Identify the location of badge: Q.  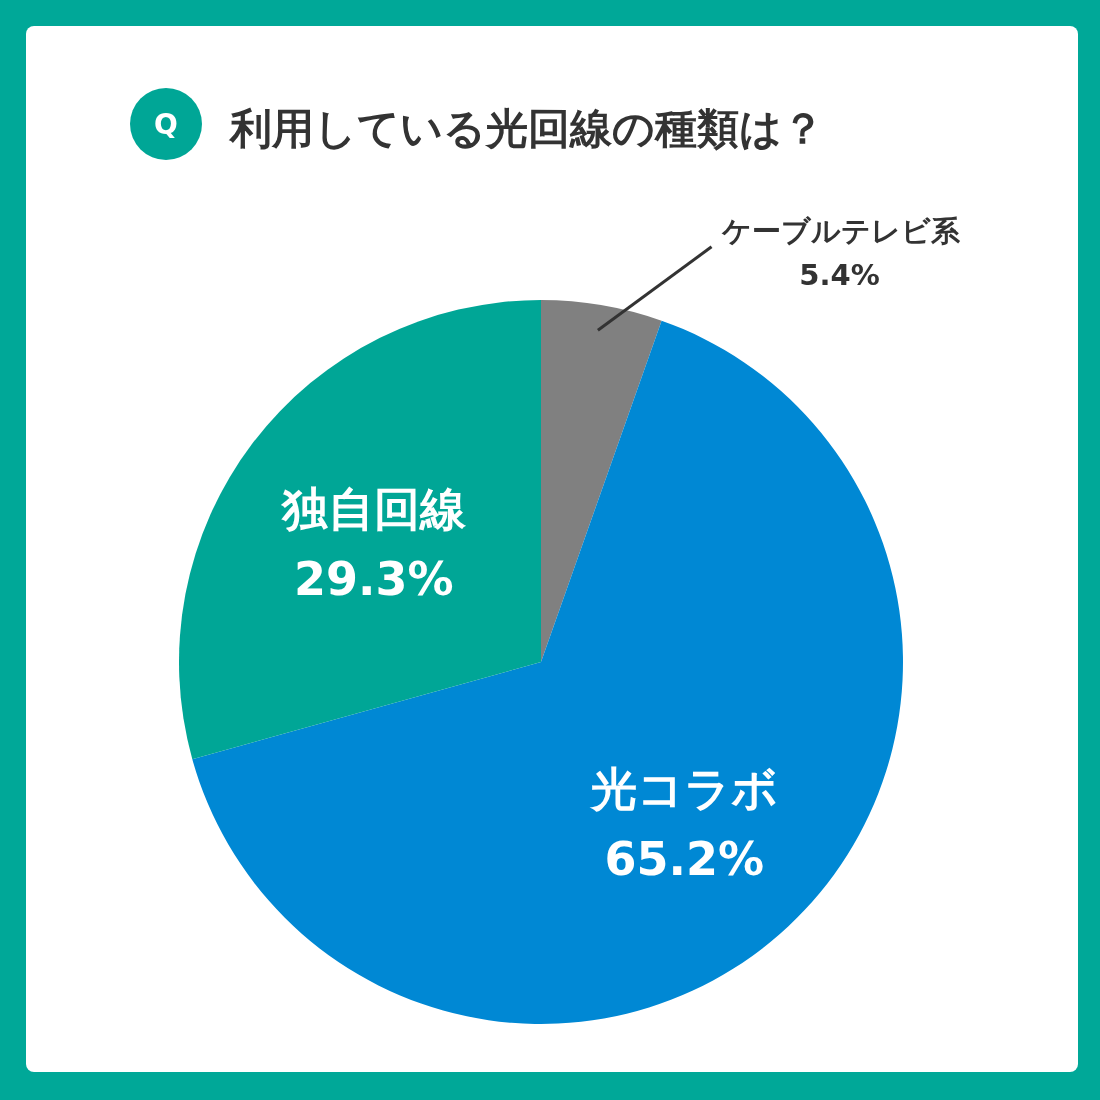
(166, 124).